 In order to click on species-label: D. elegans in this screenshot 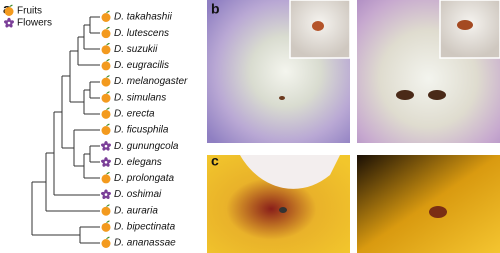, I will do `click(138, 162)`.